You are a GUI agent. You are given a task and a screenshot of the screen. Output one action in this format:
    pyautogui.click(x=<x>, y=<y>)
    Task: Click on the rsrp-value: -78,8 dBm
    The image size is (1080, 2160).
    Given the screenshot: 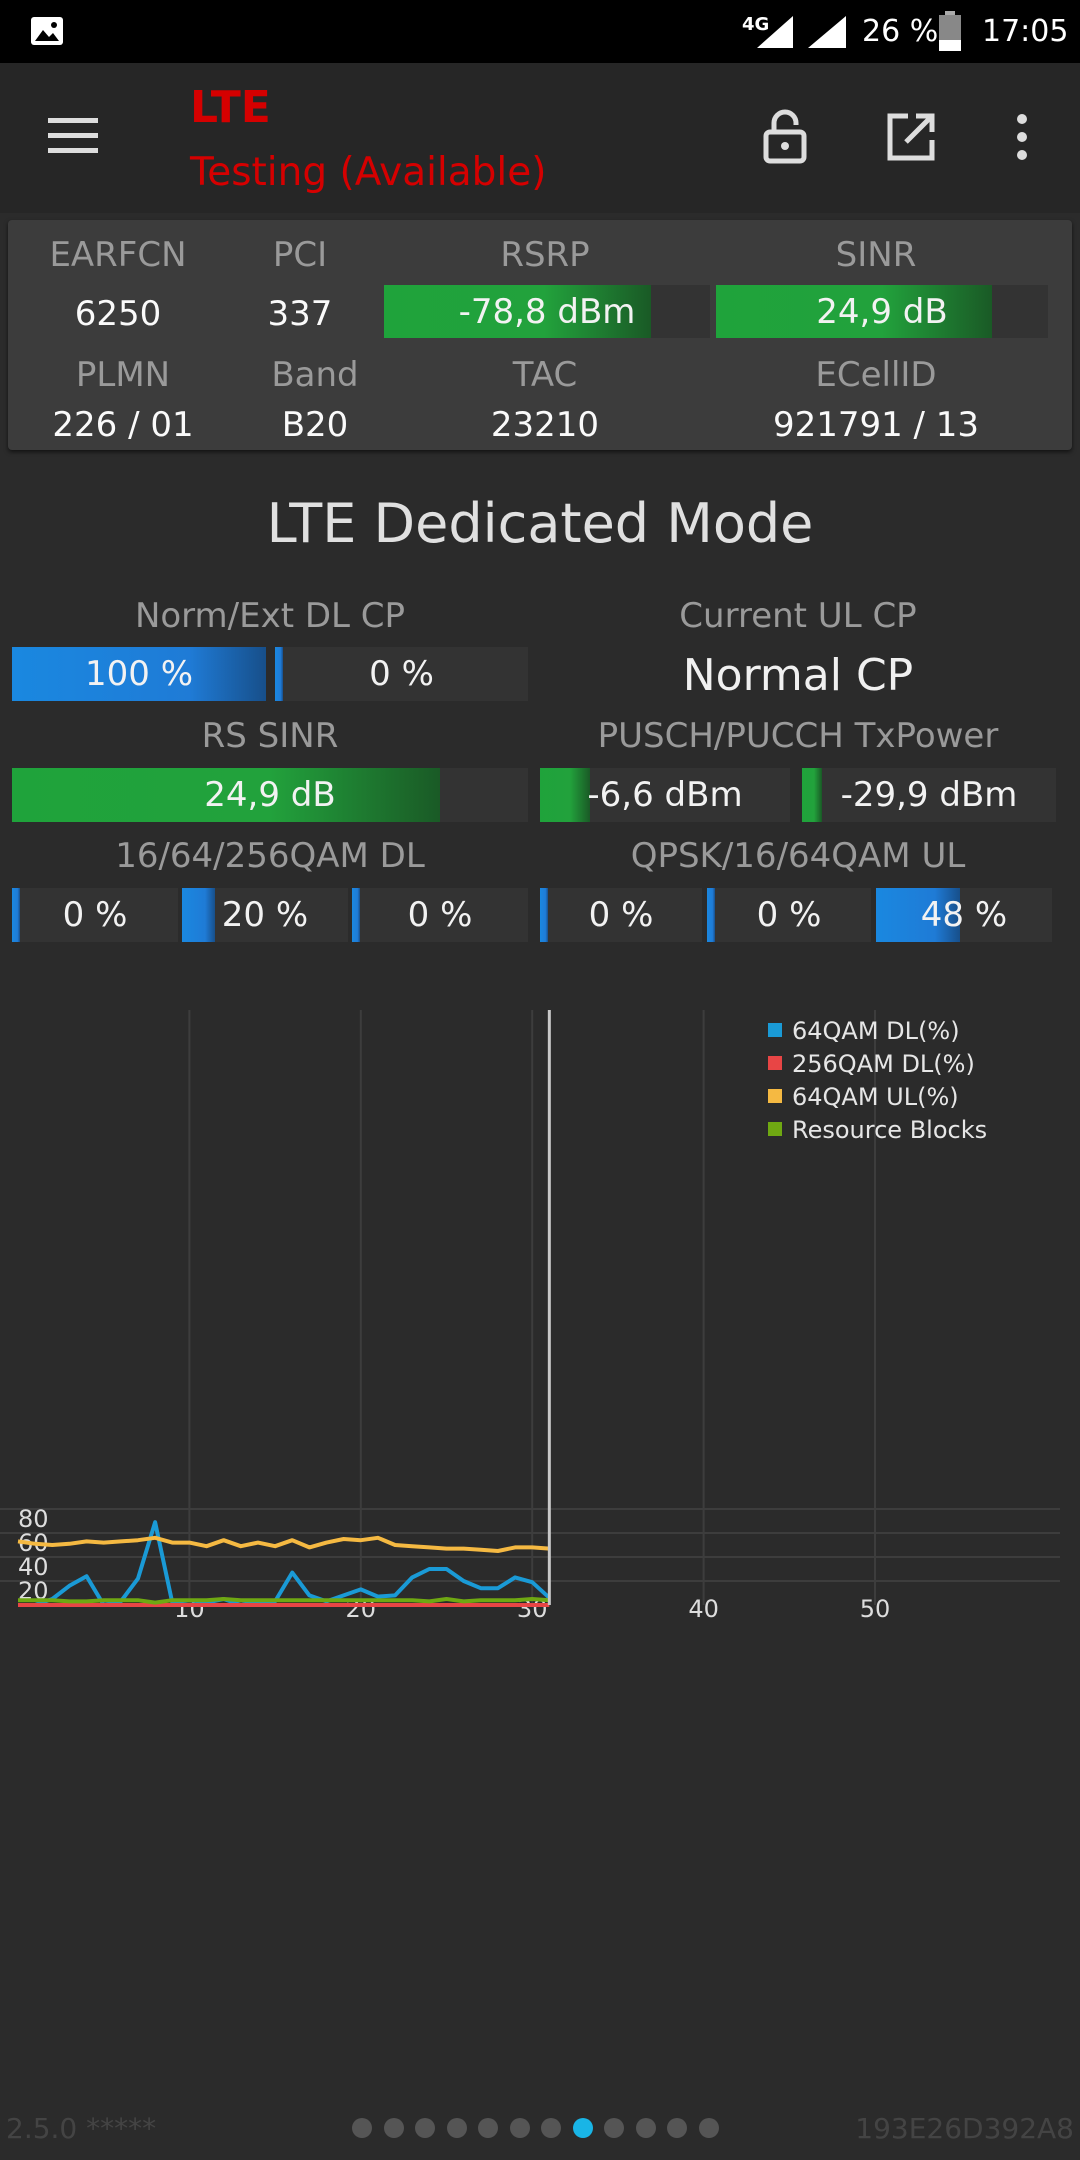 What is the action you would take?
    pyautogui.click(x=547, y=311)
    